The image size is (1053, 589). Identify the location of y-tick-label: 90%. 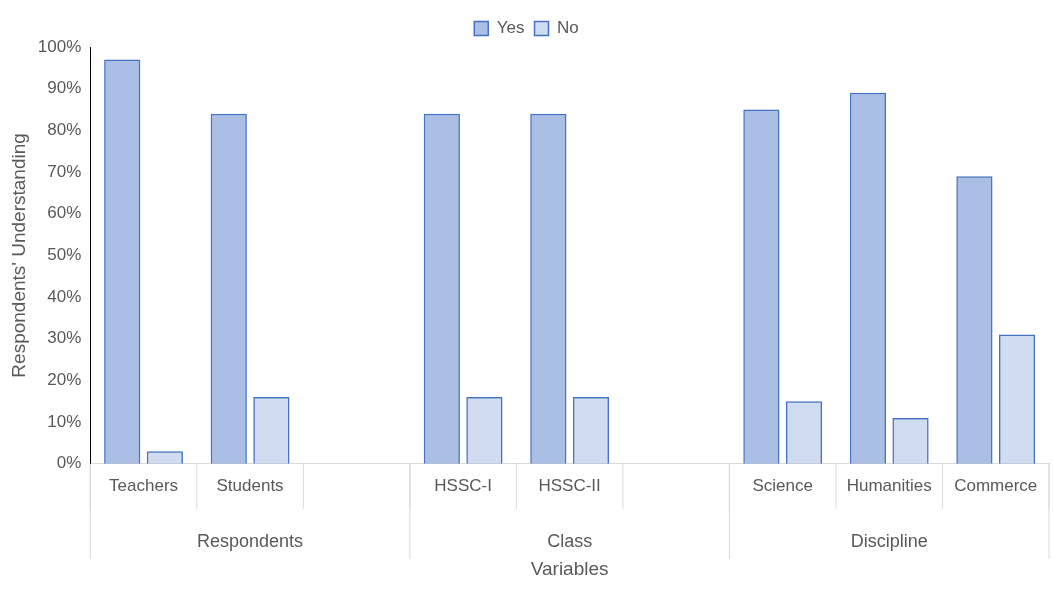
(64, 88).